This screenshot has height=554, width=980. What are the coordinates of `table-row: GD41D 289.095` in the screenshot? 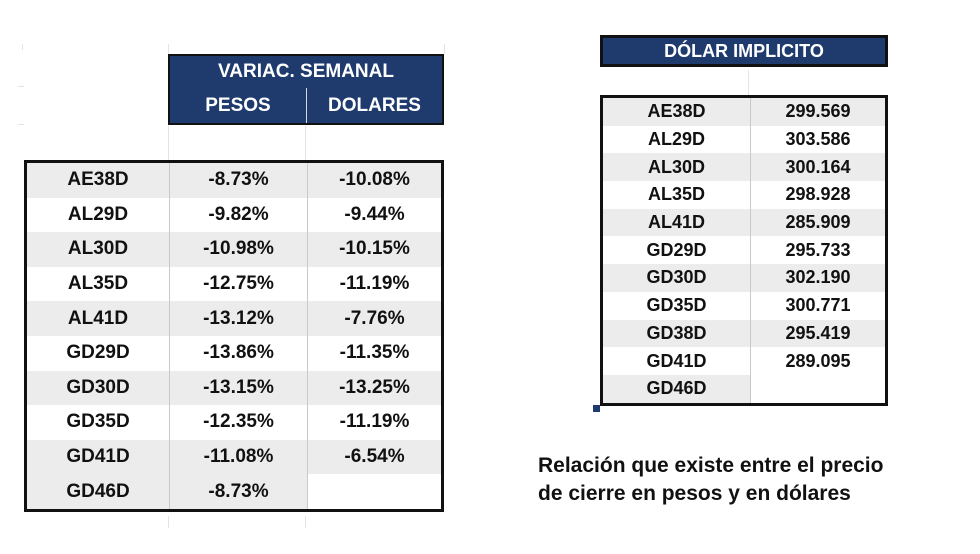 It's located at (744, 361).